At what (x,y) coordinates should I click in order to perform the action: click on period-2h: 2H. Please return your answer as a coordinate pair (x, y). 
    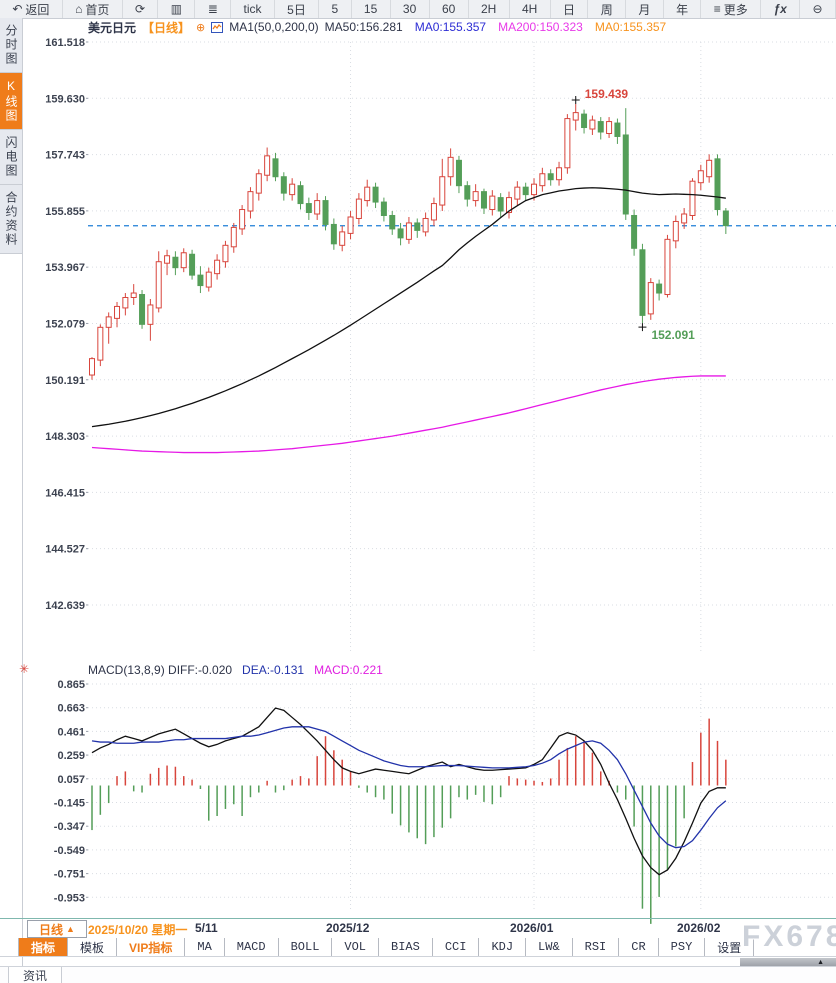
    Looking at the image, I should click on (489, 9).